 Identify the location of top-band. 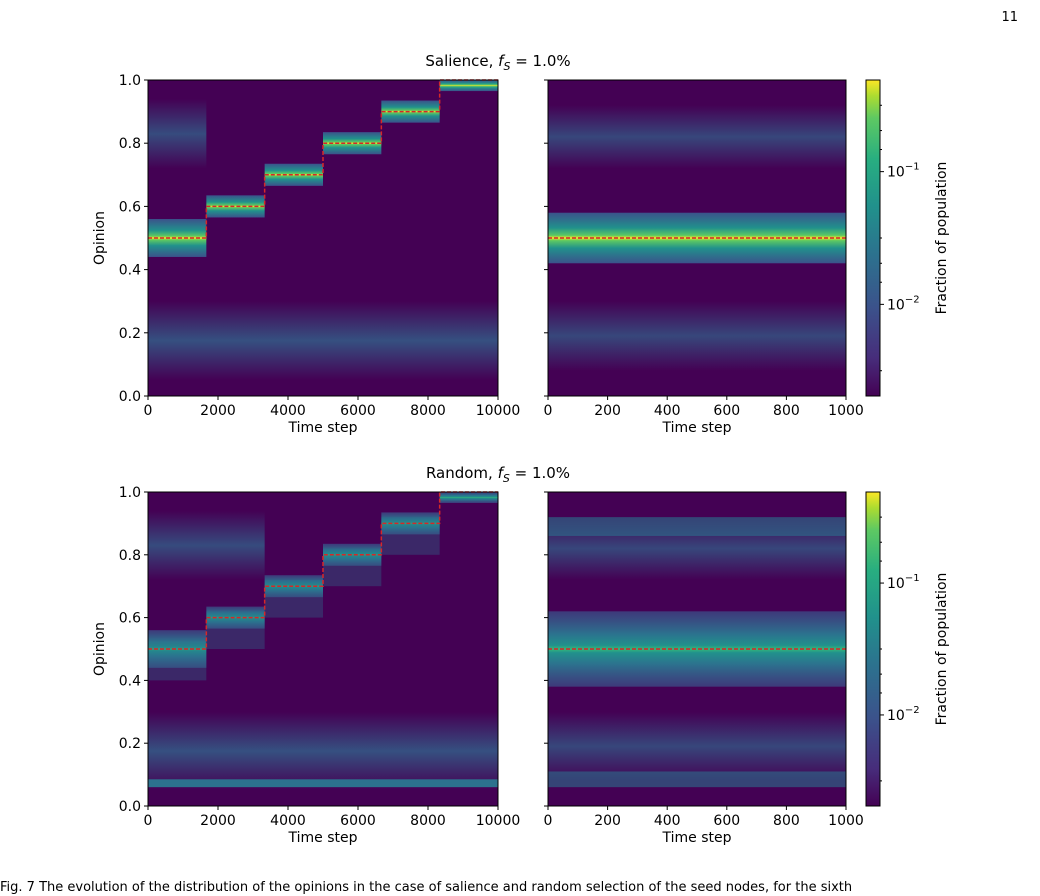
(697, 526).